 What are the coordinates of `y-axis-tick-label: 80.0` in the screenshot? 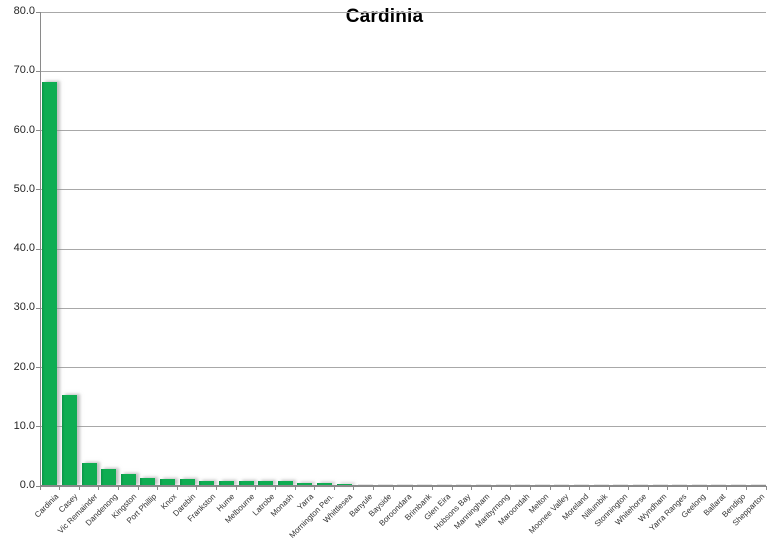 It's located at (24, 11).